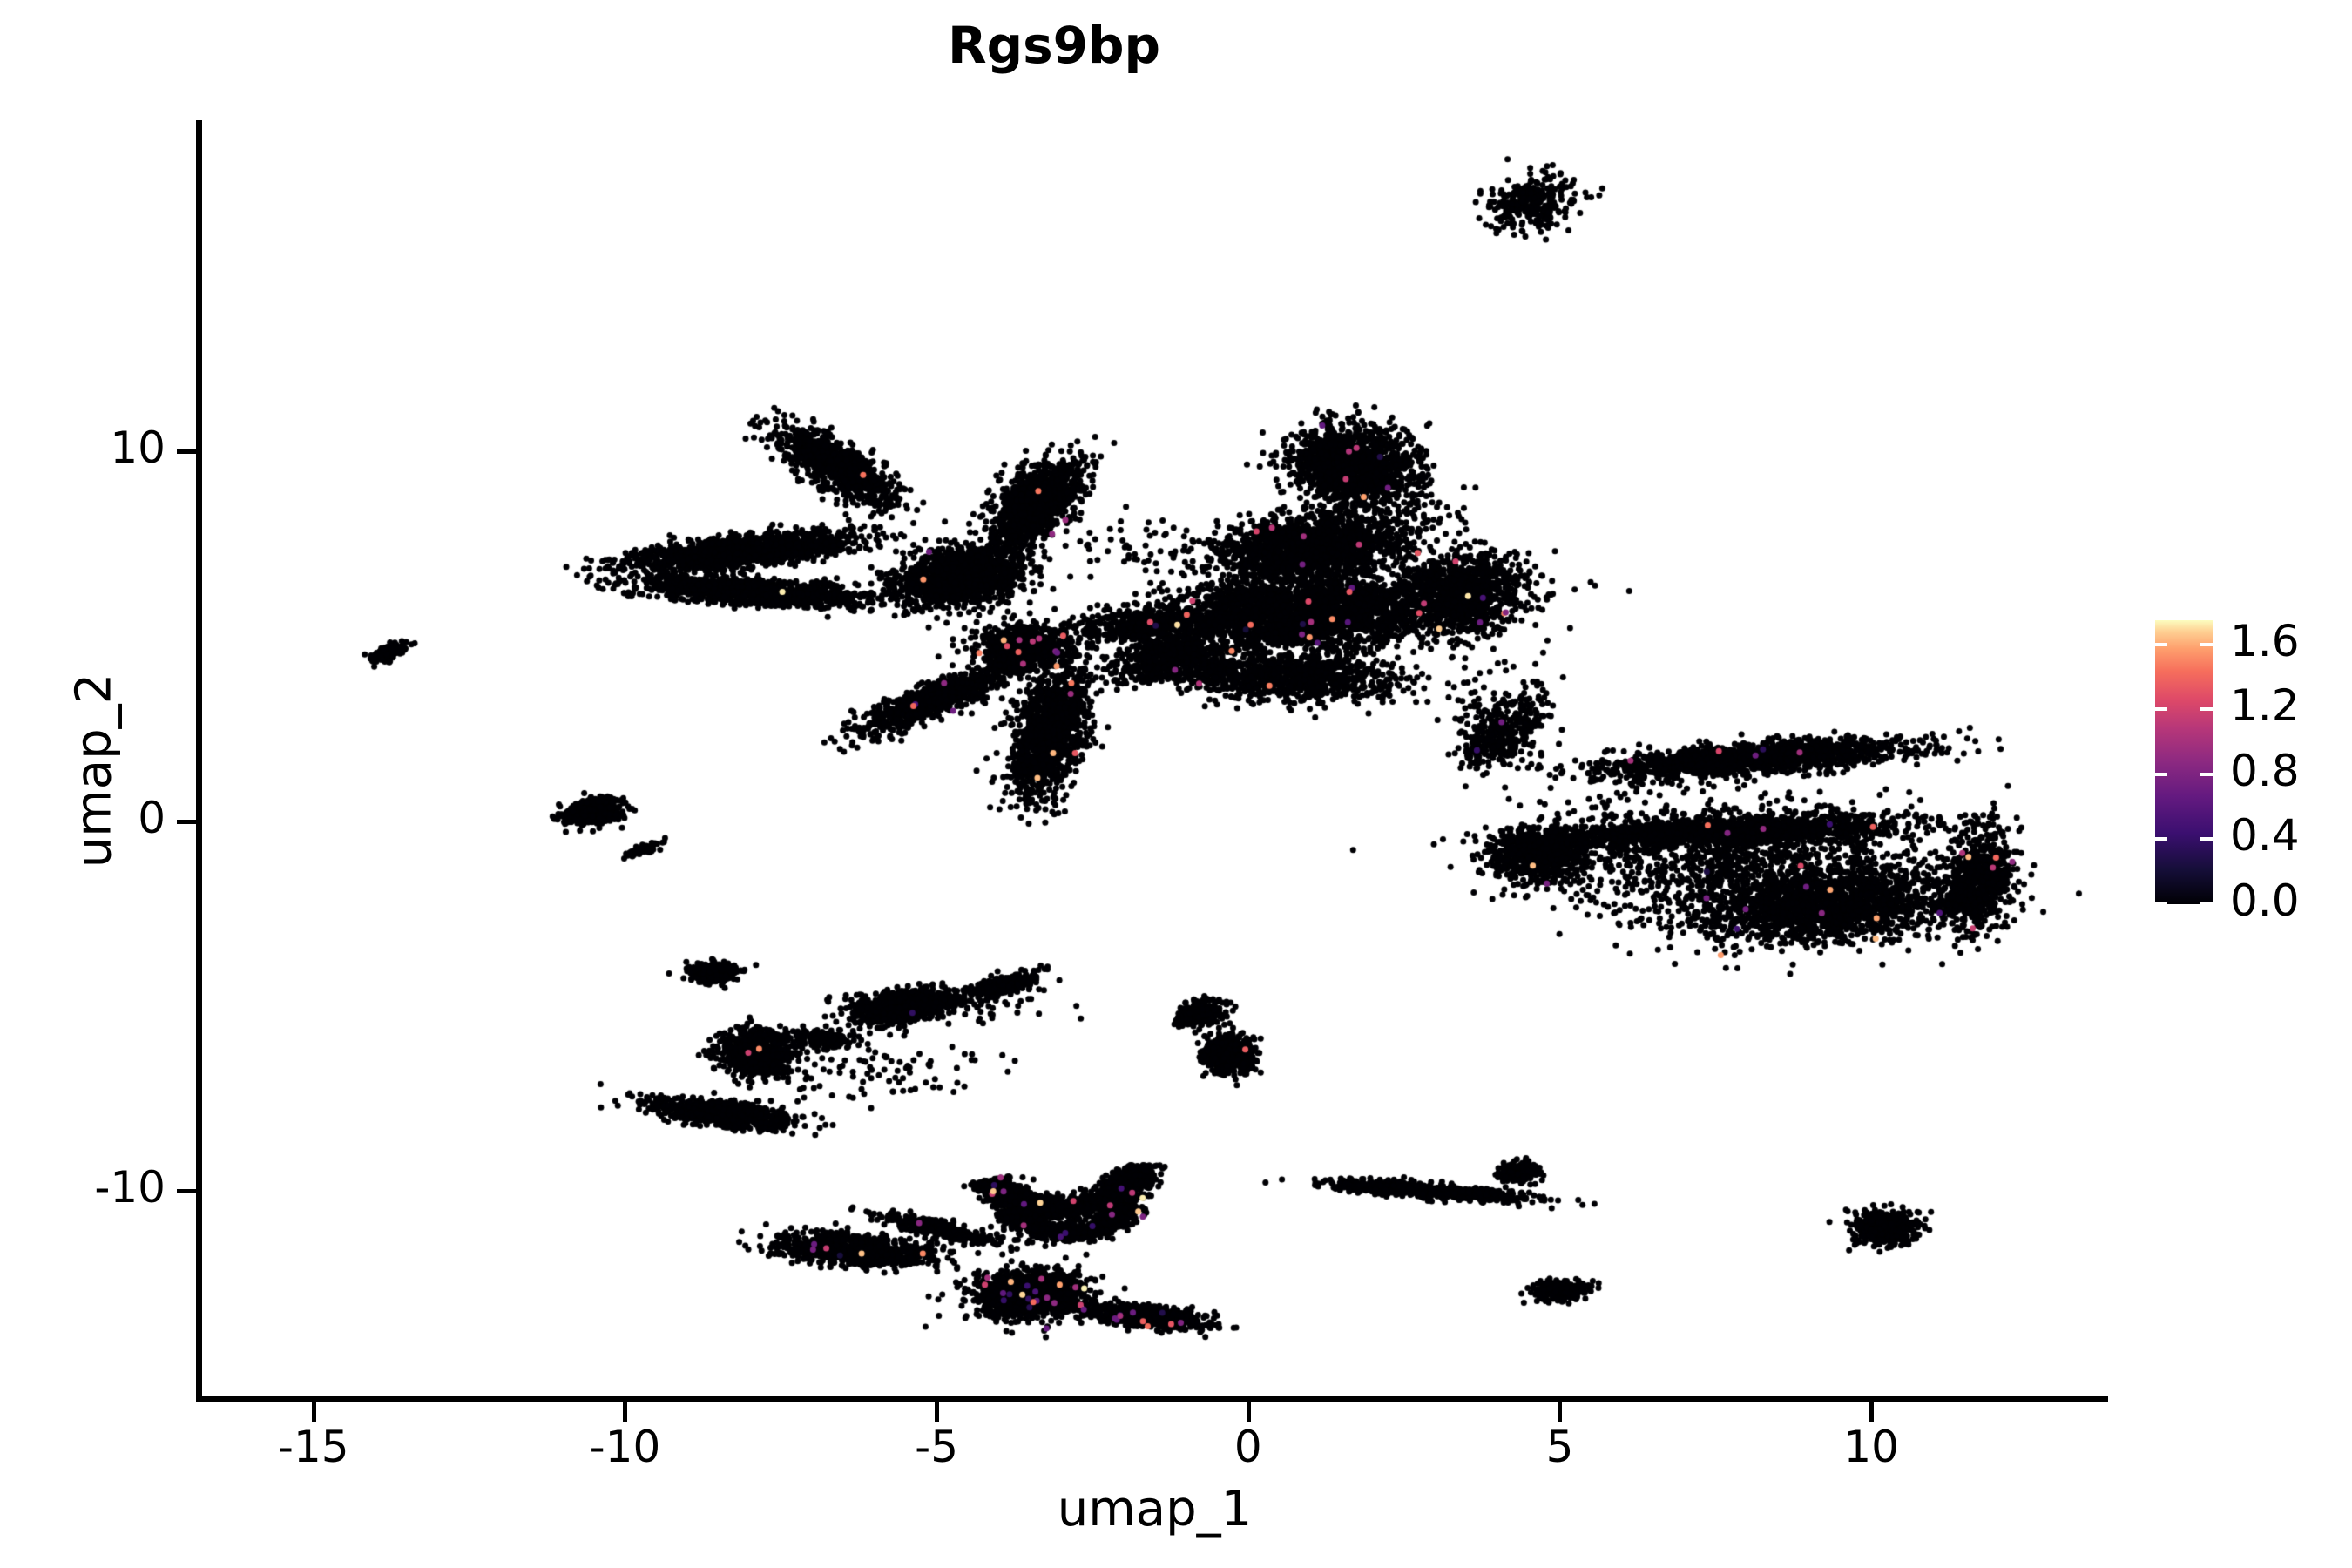 This screenshot has height=1568, width=2352. I want to click on x-tick-label: 10, so click(1871, 1447).